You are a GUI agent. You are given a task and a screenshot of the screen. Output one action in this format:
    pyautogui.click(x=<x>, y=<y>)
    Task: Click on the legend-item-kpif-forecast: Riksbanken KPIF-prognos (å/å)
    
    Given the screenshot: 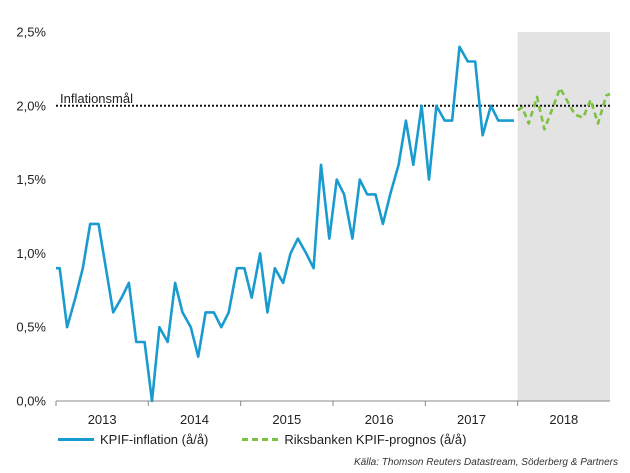 What is the action you would take?
    pyautogui.click(x=354, y=439)
    